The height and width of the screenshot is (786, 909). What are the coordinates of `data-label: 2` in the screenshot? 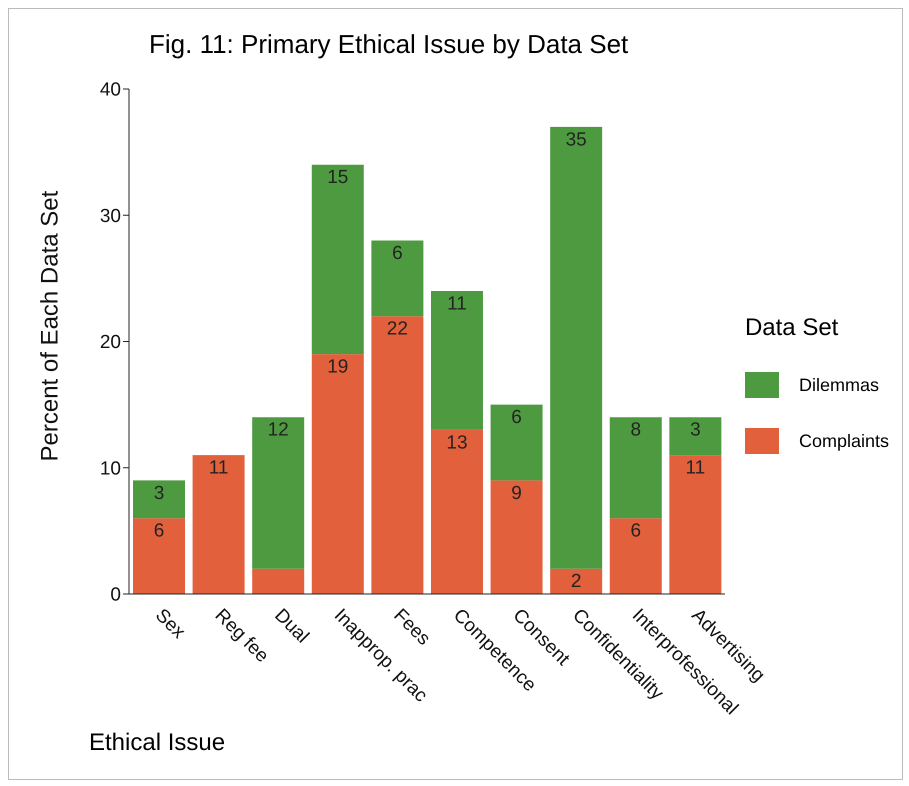 It's located at (576, 581).